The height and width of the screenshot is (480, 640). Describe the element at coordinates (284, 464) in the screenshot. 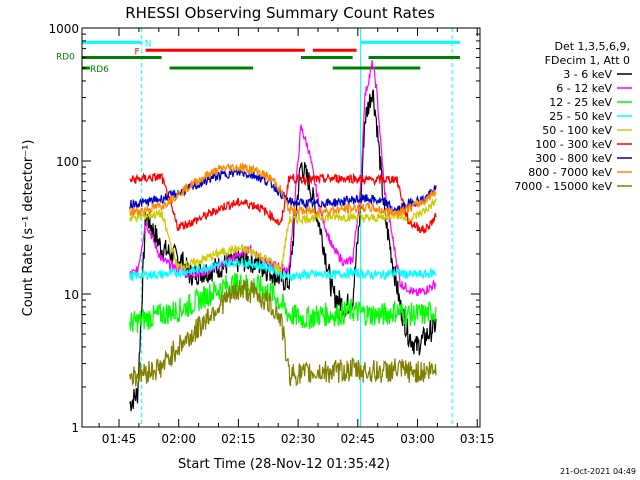

I see `x-axis-label: Start Time (28-Nov-12 01:35:42)` at that location.